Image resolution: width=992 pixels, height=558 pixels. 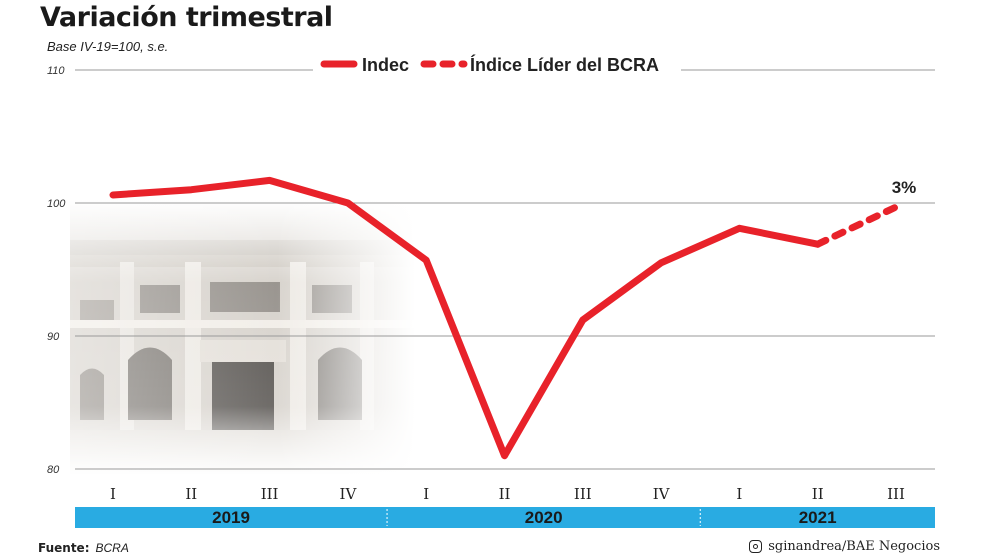 I want to click on chart-title: Variación trimestral, so click(x=186, y=17).